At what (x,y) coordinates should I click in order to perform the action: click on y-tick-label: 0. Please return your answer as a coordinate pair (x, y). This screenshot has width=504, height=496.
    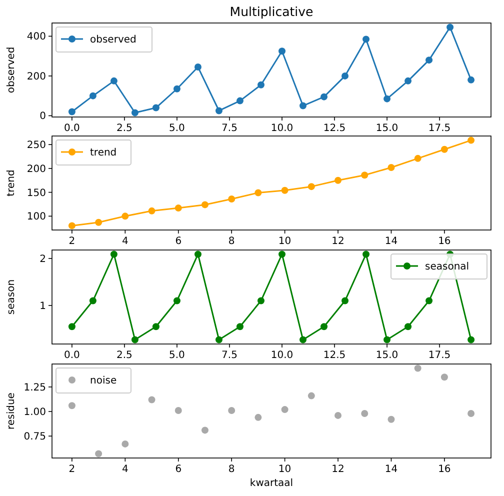
    Looking at the image, I should click on (43, 116).